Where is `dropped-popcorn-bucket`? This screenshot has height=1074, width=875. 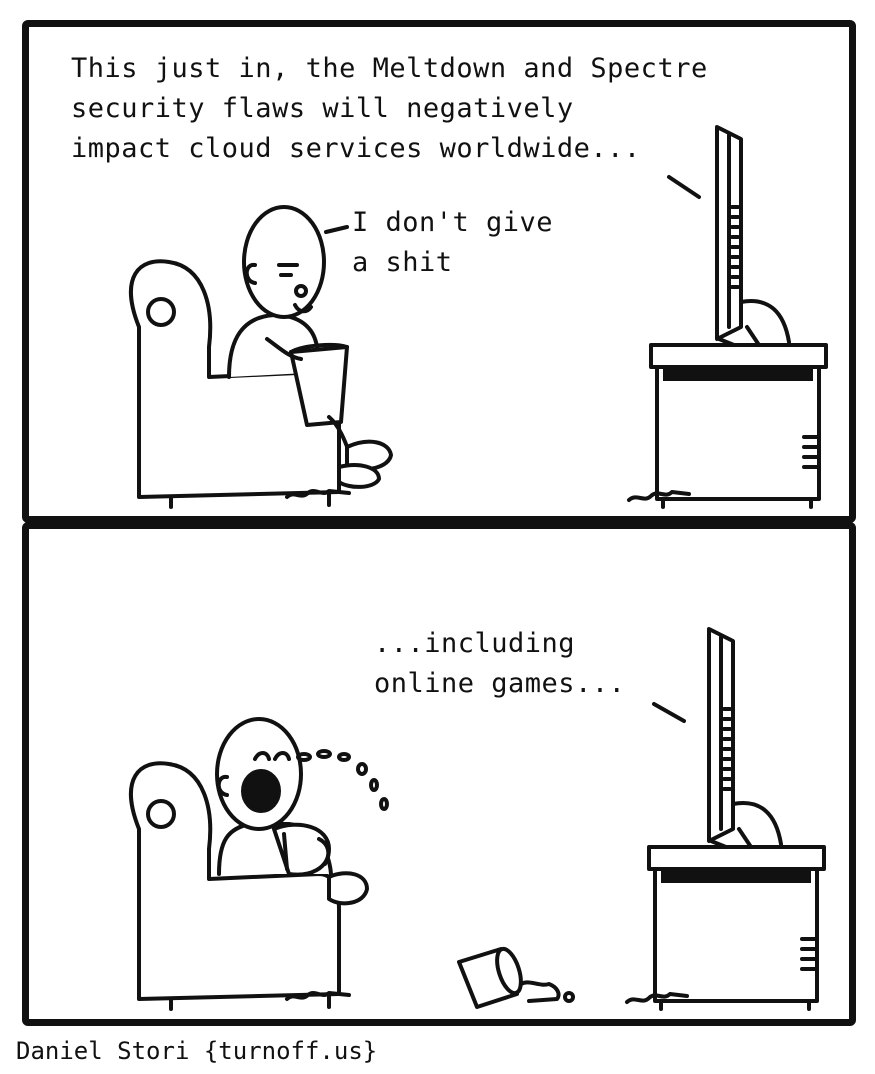
dropped-popcorn-bucket is located at coordinates (516, 977).